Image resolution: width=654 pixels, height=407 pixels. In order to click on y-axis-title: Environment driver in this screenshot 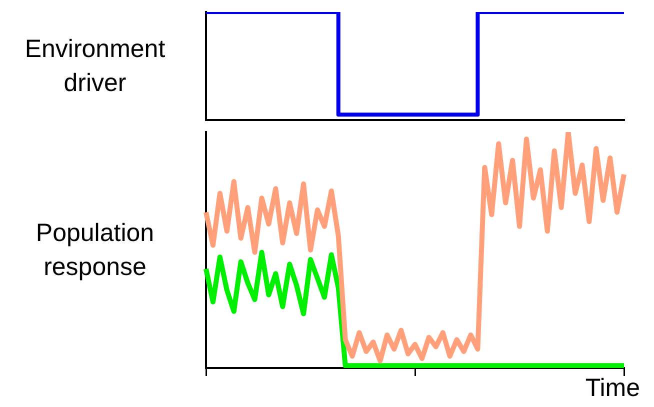, I will do `click(95, 66)`.